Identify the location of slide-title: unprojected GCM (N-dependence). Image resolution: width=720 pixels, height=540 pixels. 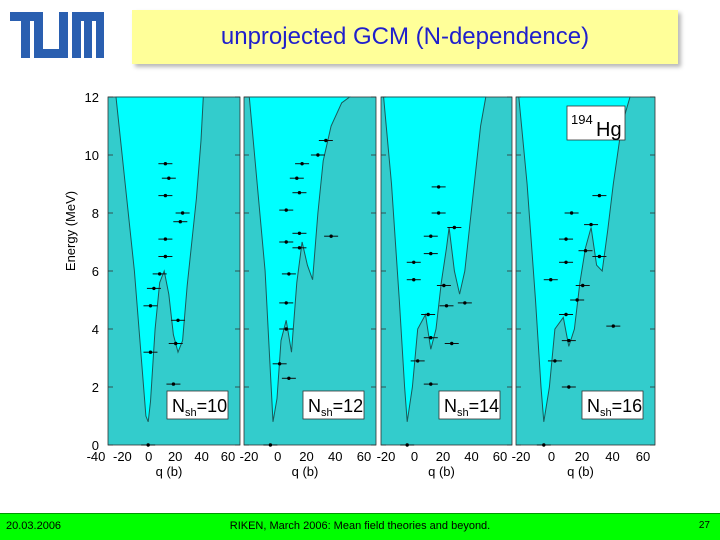
(405, 36).